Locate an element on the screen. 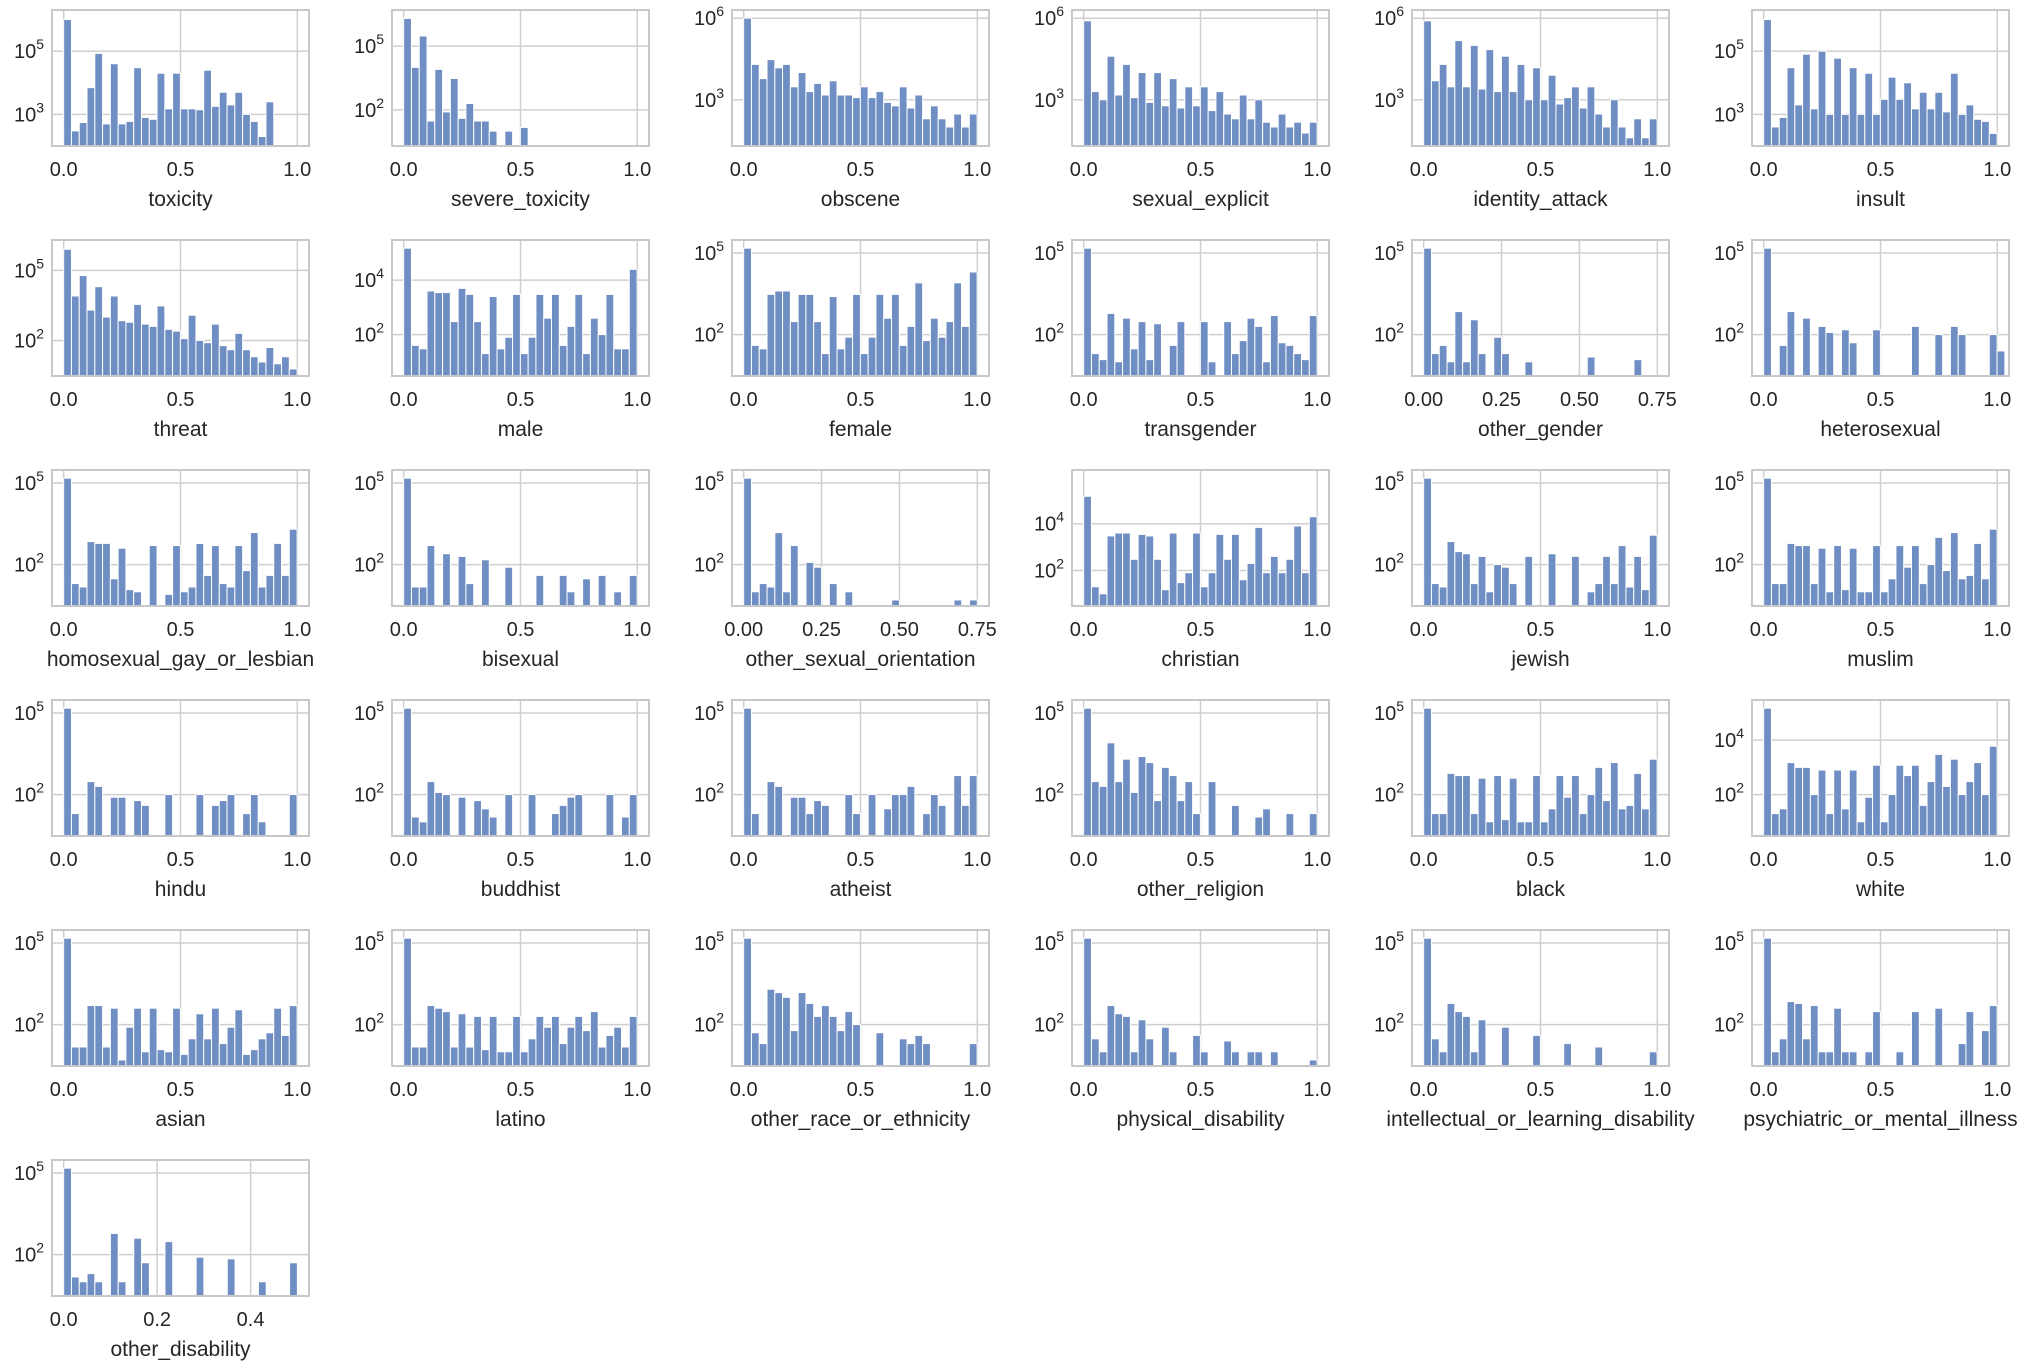 The image size is (2031, 1369). x-axis-label: christian is located at coordinates (1200, 659).